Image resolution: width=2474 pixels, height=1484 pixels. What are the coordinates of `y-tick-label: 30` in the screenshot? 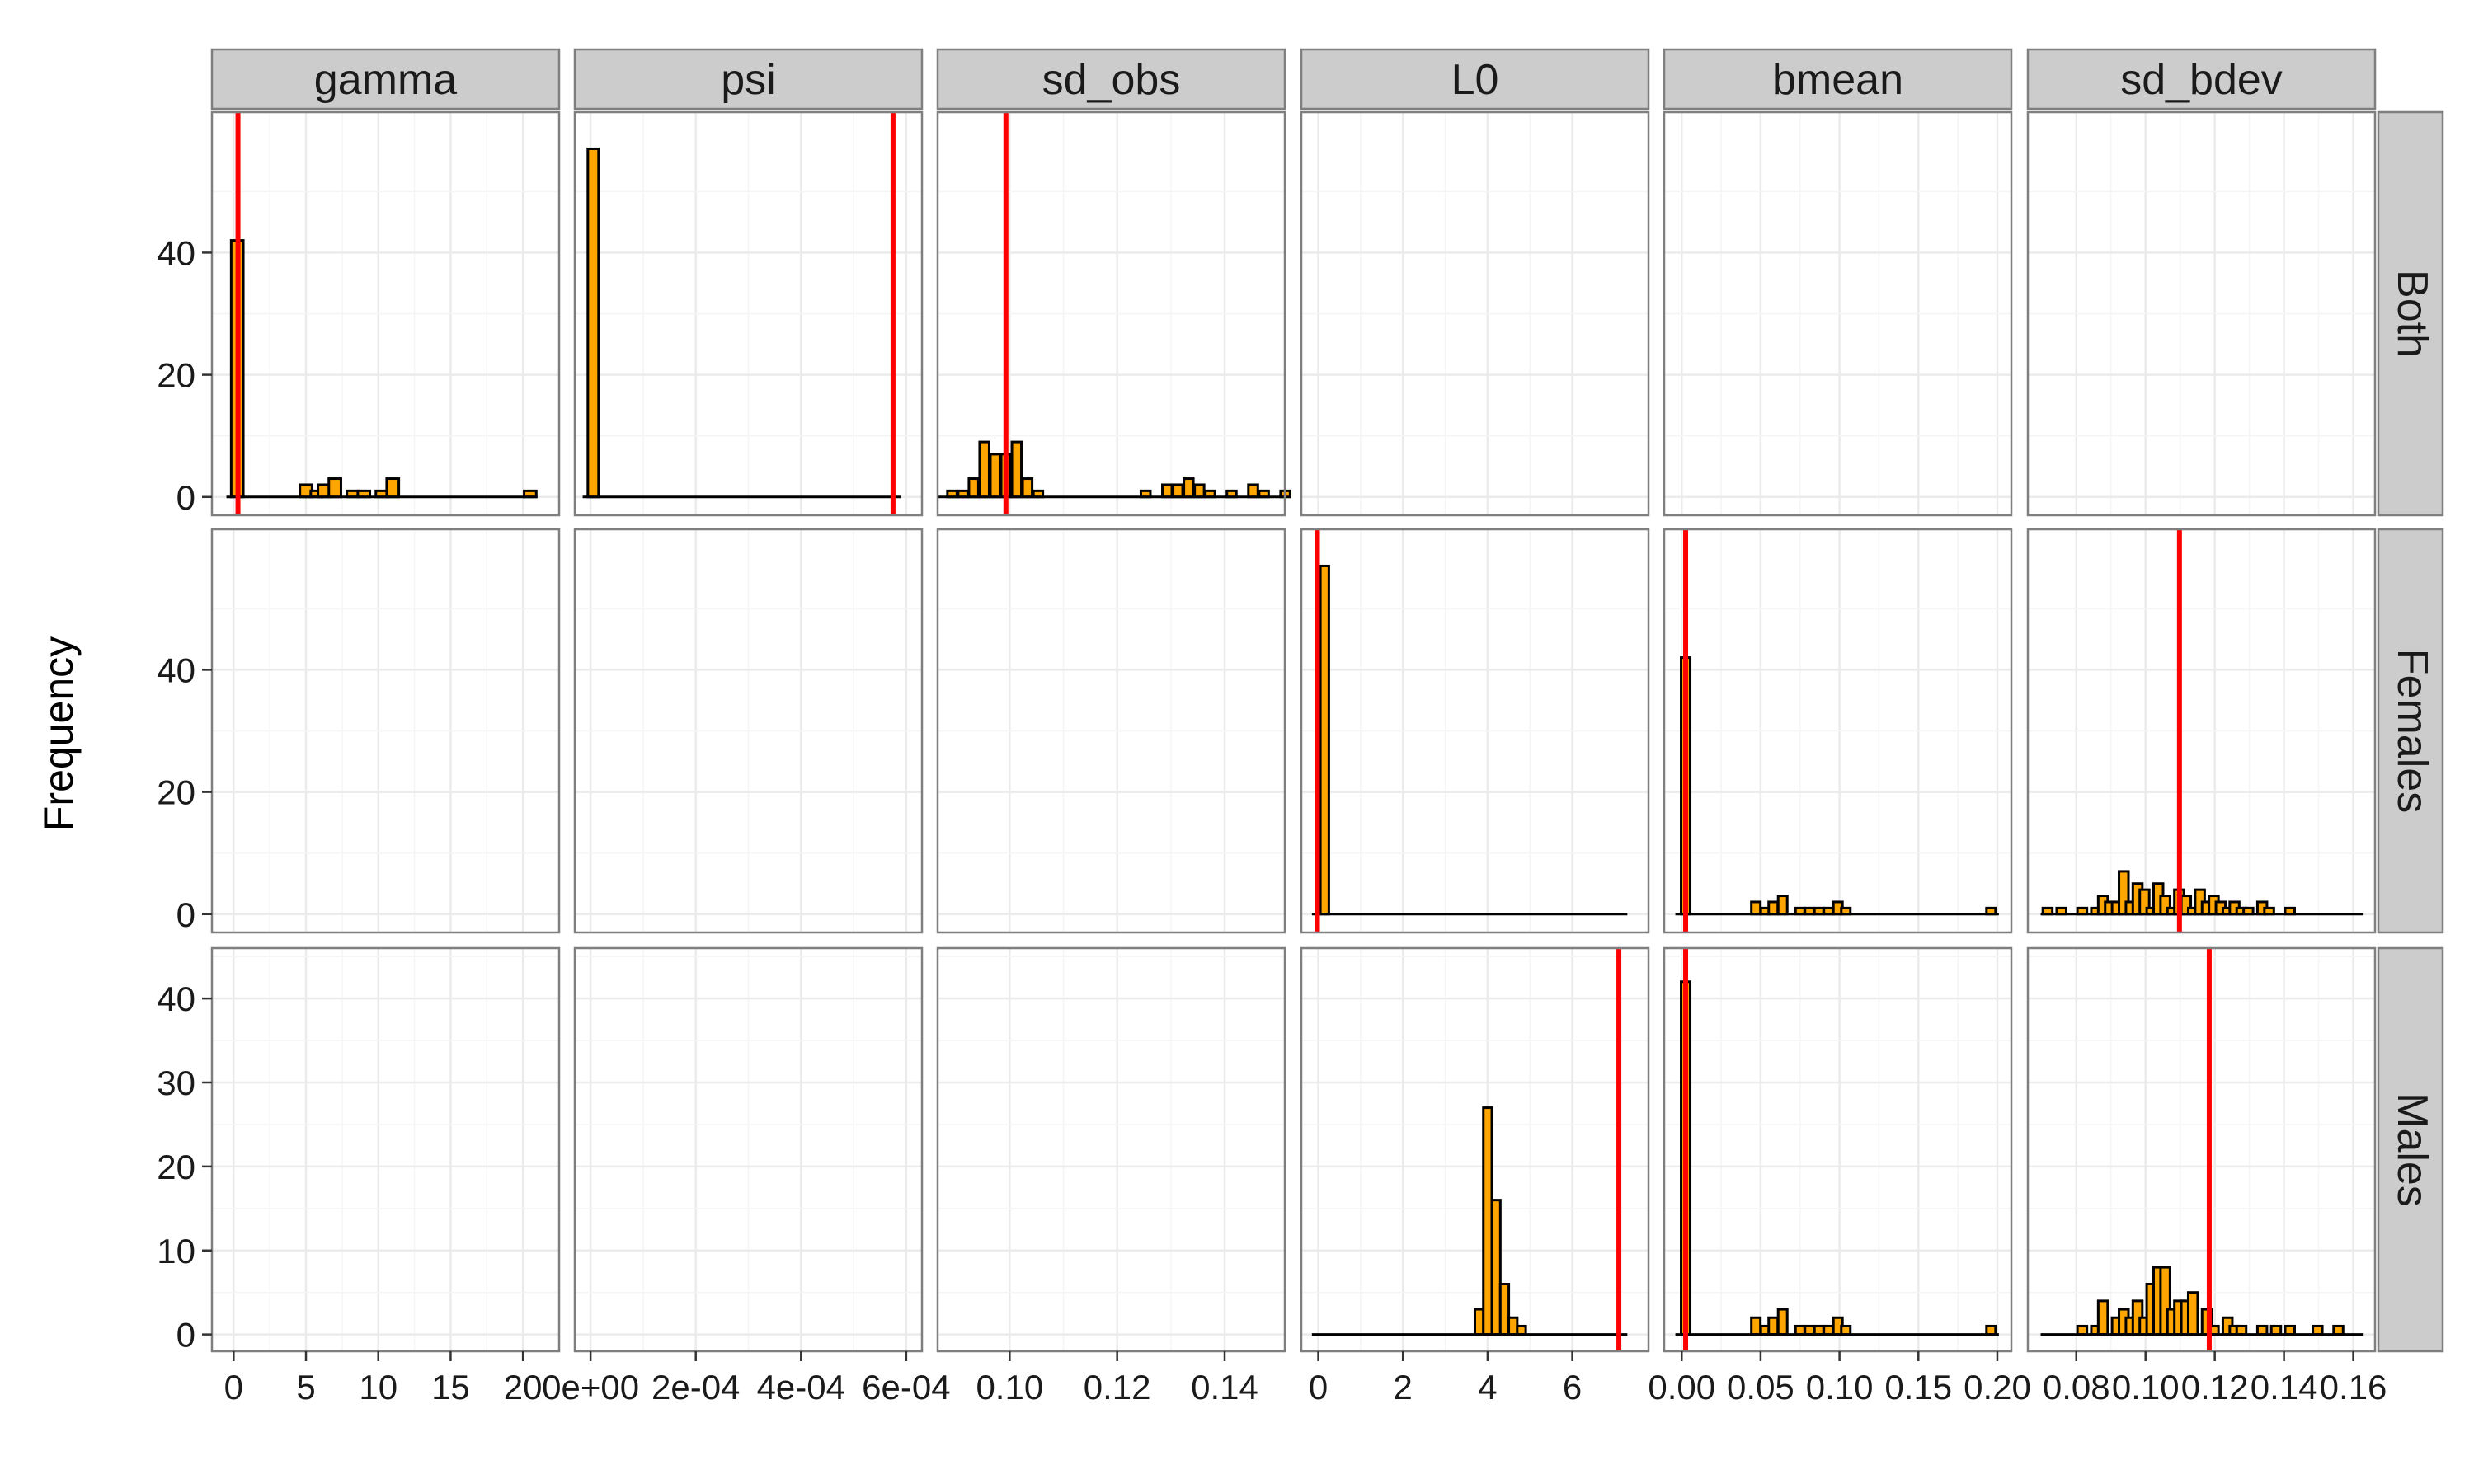 It's located at (176, 1083).